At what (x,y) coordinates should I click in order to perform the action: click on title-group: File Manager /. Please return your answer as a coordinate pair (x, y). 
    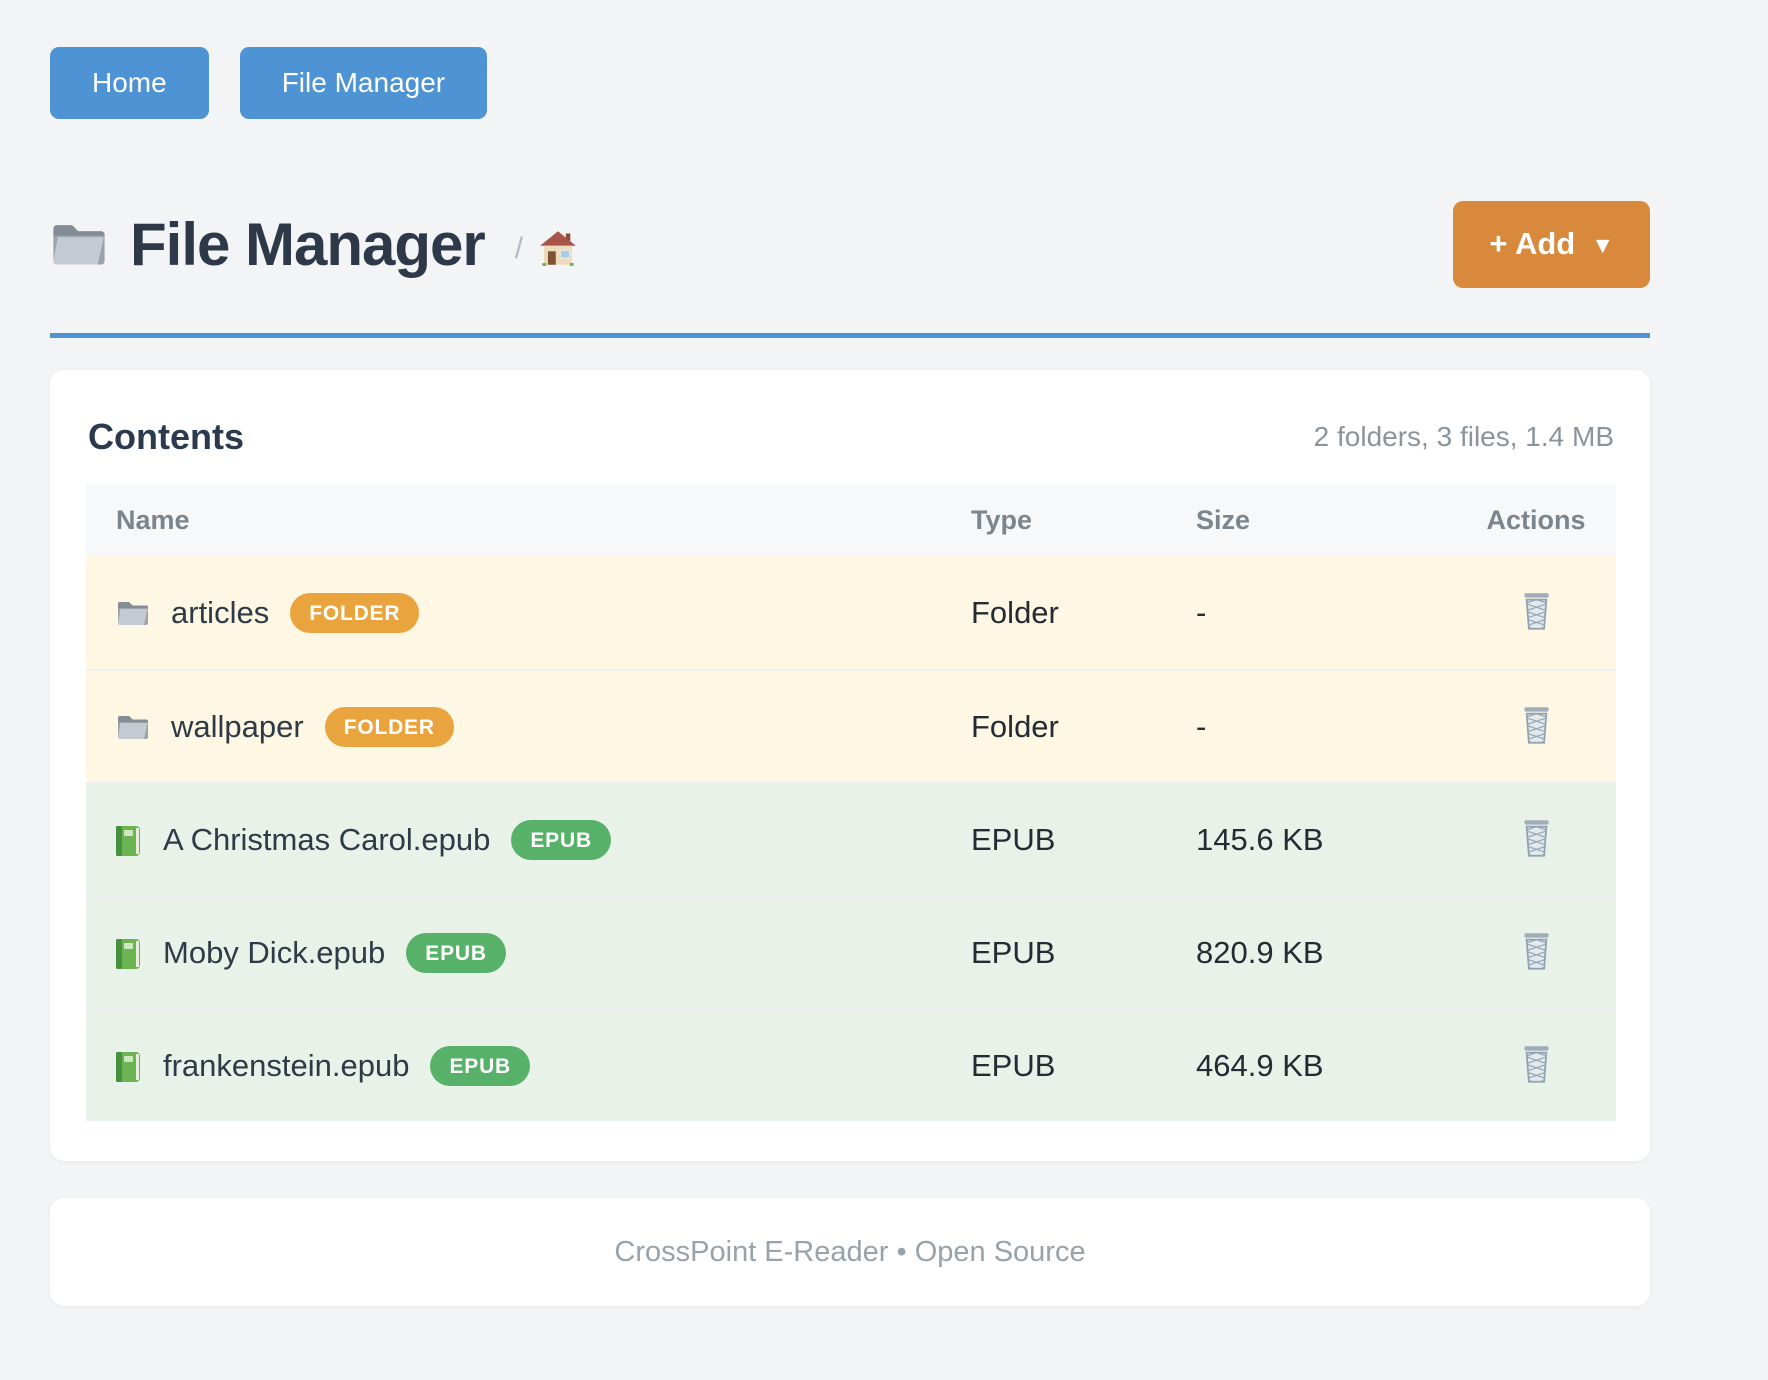
    Looking at the image, I should click on (313, 244).